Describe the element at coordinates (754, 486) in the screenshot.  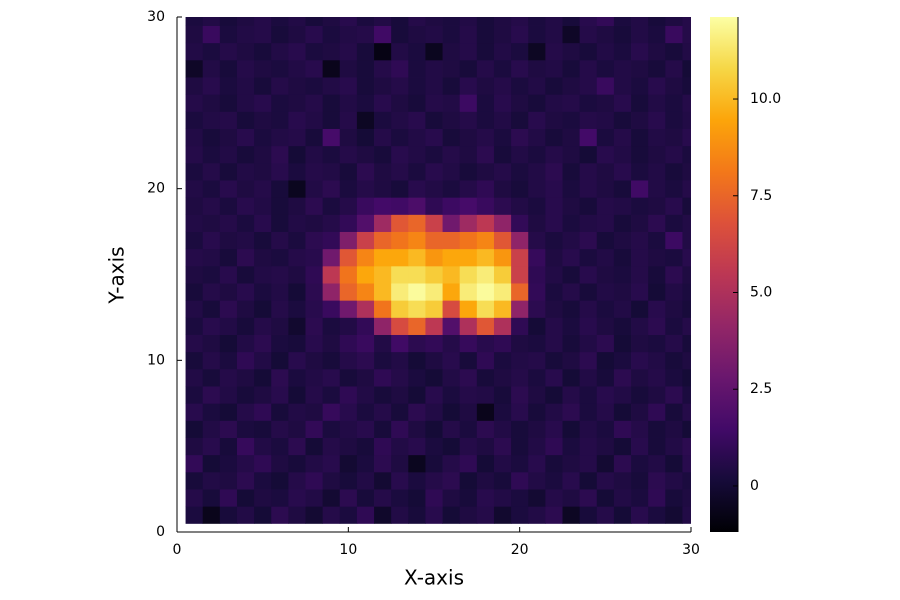
I see `colorbar-tick-label: 0` at that location.